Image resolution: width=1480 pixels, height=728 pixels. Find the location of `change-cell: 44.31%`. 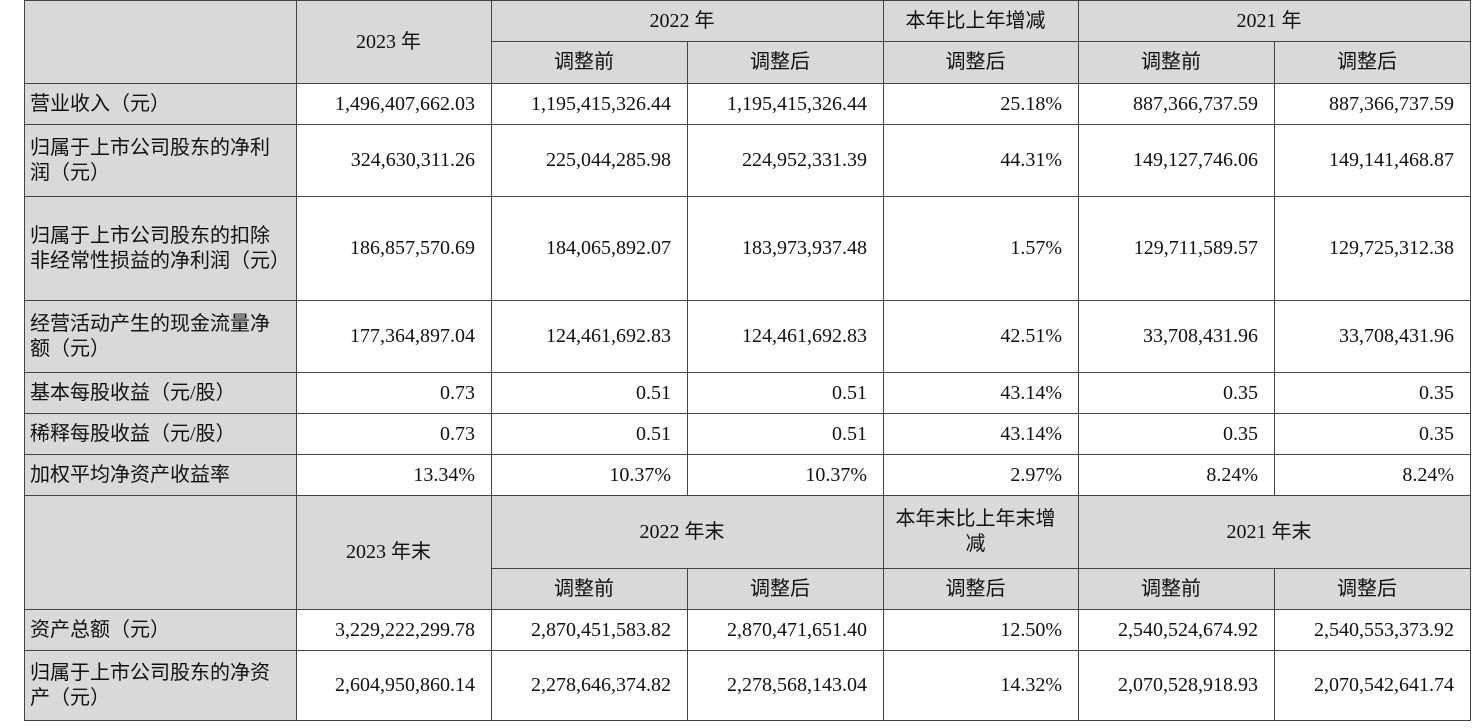

change-cell: 44.31% is located at coordinates (981, 160).